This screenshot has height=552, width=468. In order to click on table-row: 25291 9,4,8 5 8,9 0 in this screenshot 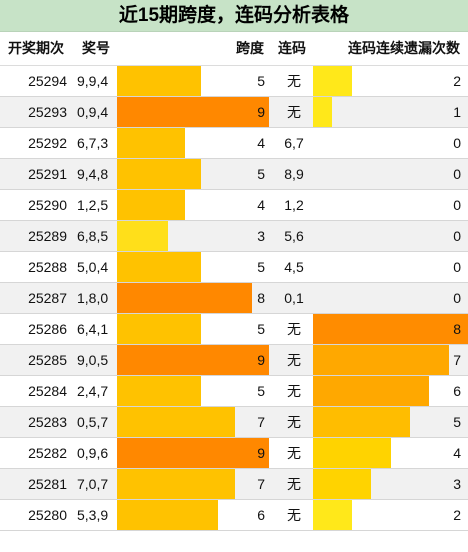, I will do `click(234, 174)`.